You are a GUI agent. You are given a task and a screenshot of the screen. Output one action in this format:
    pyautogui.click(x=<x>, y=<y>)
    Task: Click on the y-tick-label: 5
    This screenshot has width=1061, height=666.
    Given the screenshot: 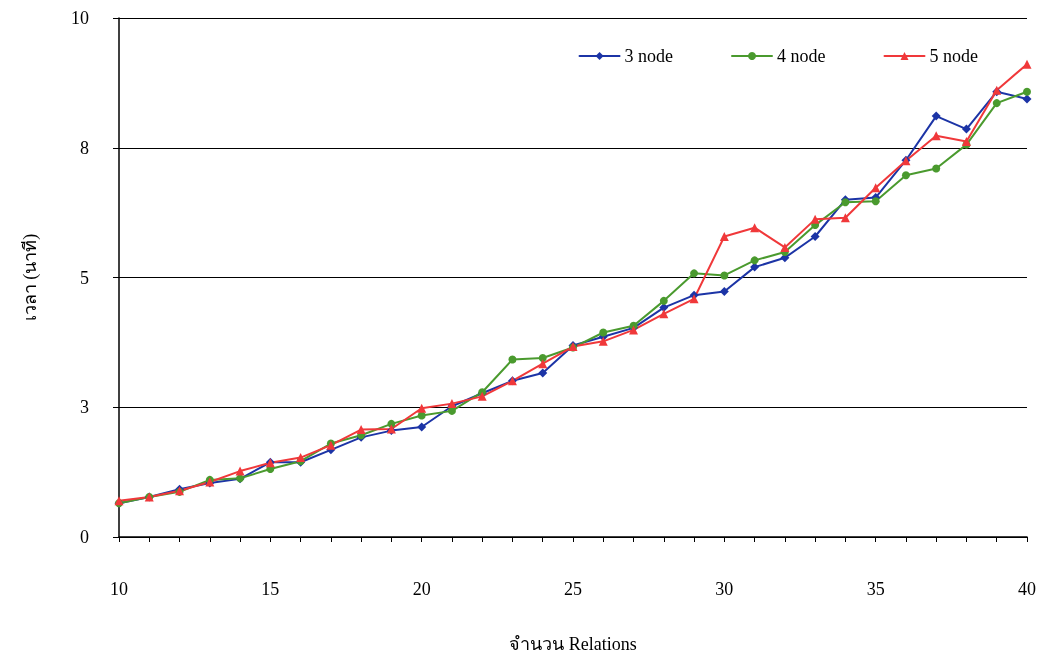 What is the action you would take?
    pyautogui.click(x=84, y=277)
    